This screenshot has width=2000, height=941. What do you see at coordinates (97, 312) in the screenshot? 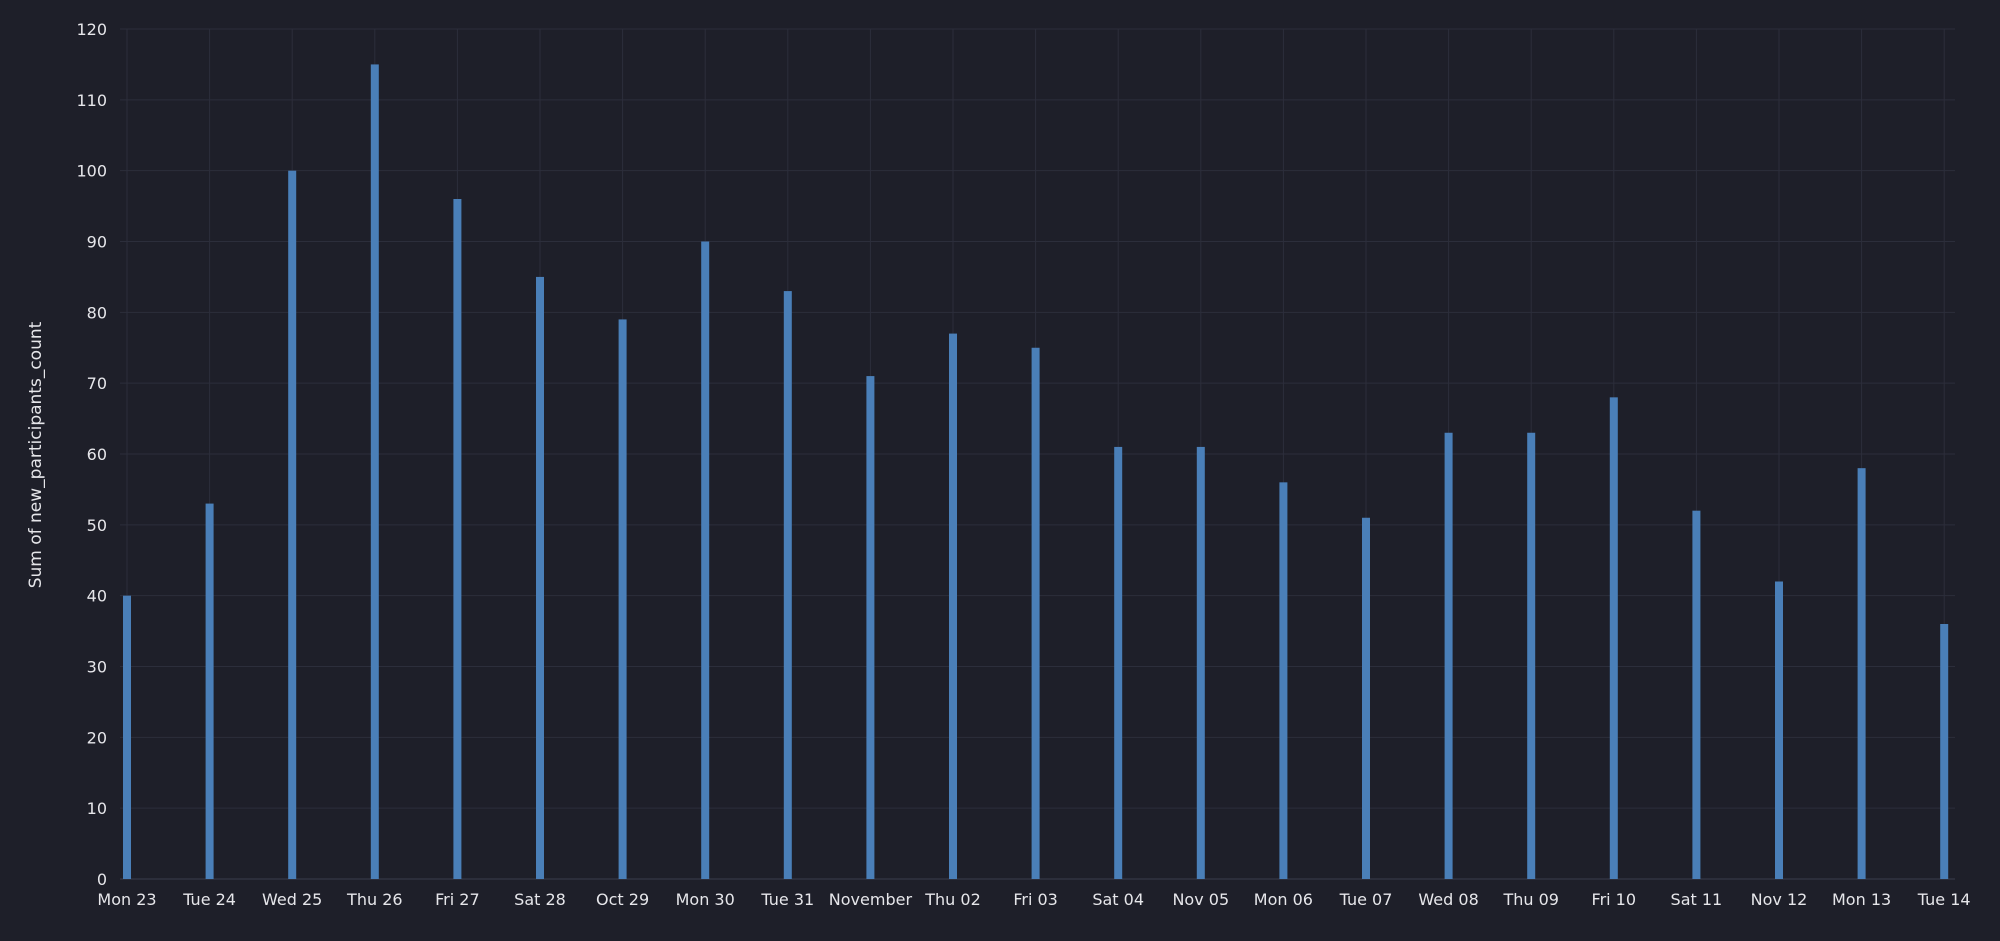
I see `y-tick-label: 80` at bounding box center [97, 312].